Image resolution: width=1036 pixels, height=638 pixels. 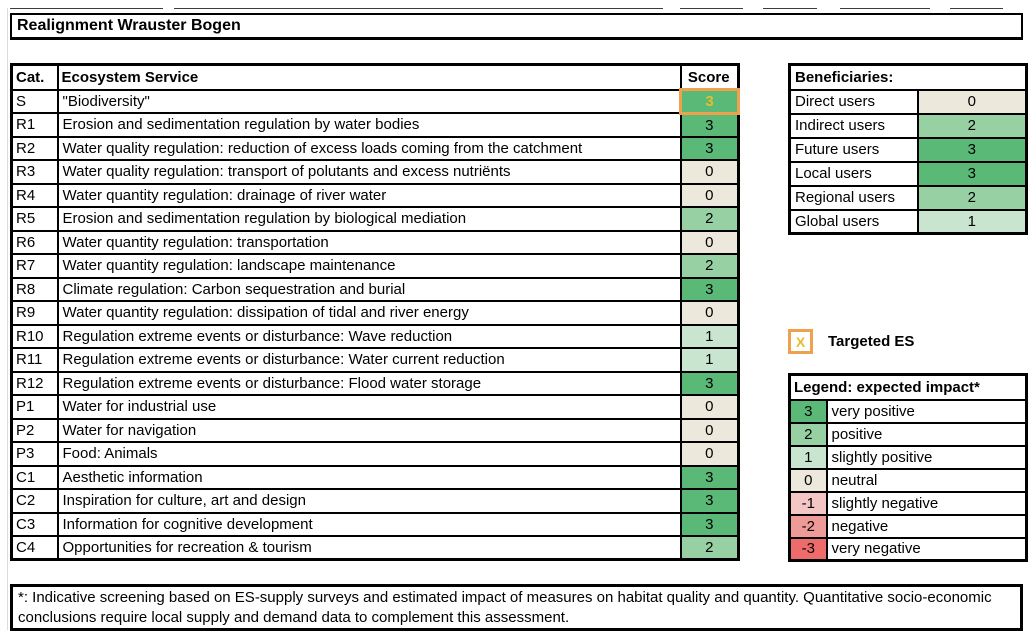 What do you see at coordinates (808, 503) in the screenshot?
I see `legend-value: -1` at bounding box center [808, 503].